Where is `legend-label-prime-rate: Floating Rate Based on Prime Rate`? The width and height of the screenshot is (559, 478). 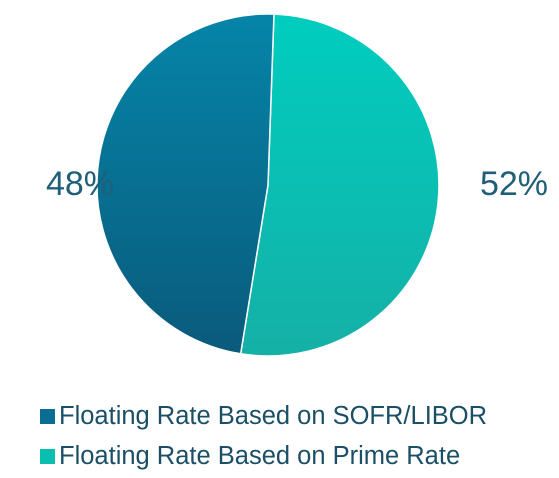 legend-label-prime-rate: Floating Rate Based on Prime Rate is located at coordinates (260, 455).